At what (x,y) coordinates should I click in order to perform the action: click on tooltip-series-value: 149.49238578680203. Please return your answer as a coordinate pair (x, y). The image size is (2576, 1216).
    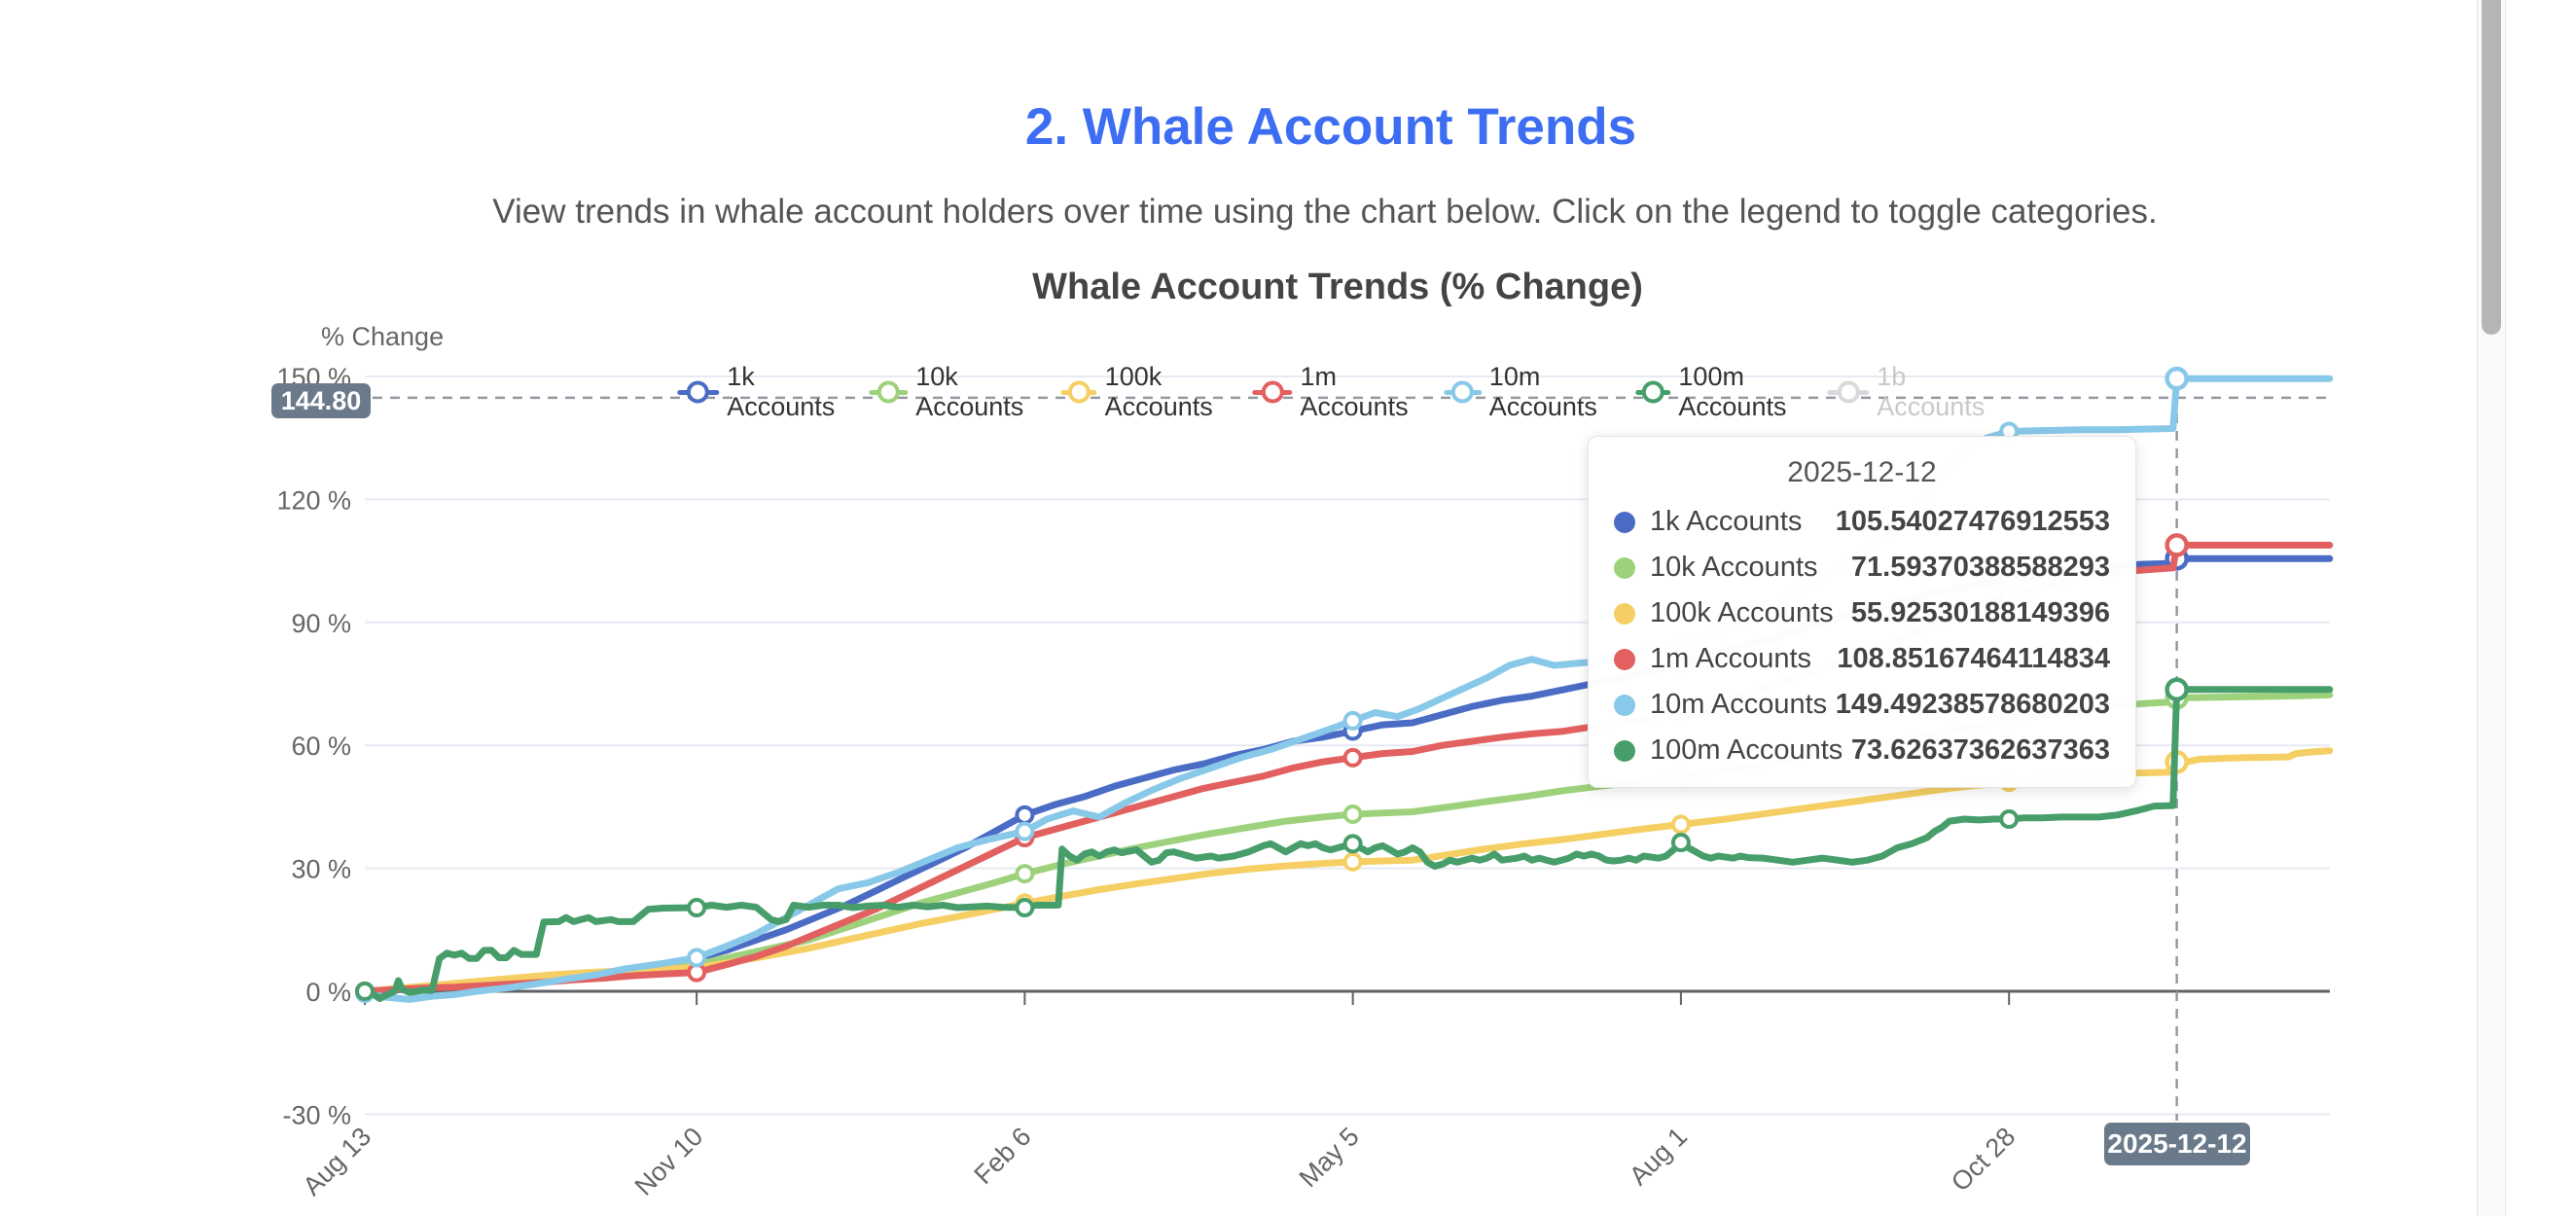
    Looking at the image, I should click on (1972, 704).